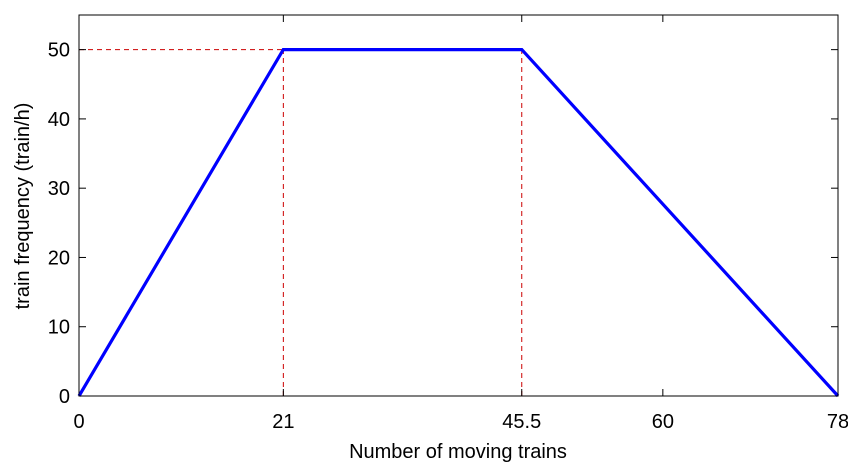  I want to click on y-tick-label: 40, so click(59, 120).